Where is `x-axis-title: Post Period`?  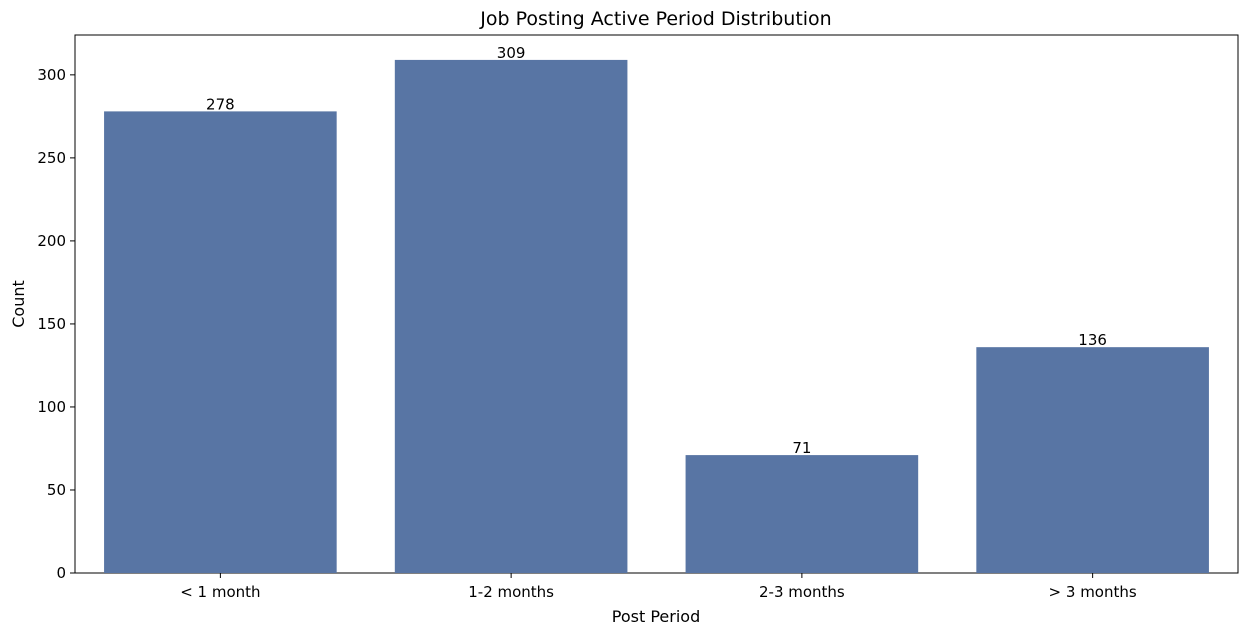 x-axis-title: Post Period is located at coordinates (656, 616).